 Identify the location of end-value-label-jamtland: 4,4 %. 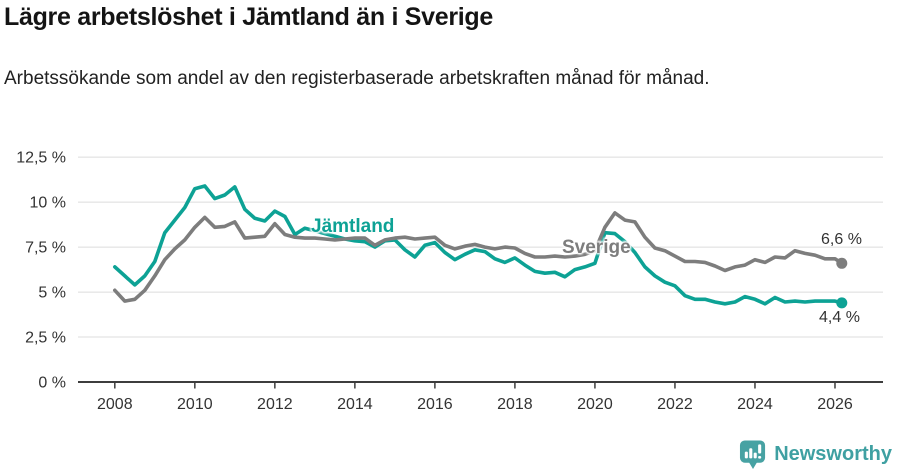
(839, 317).